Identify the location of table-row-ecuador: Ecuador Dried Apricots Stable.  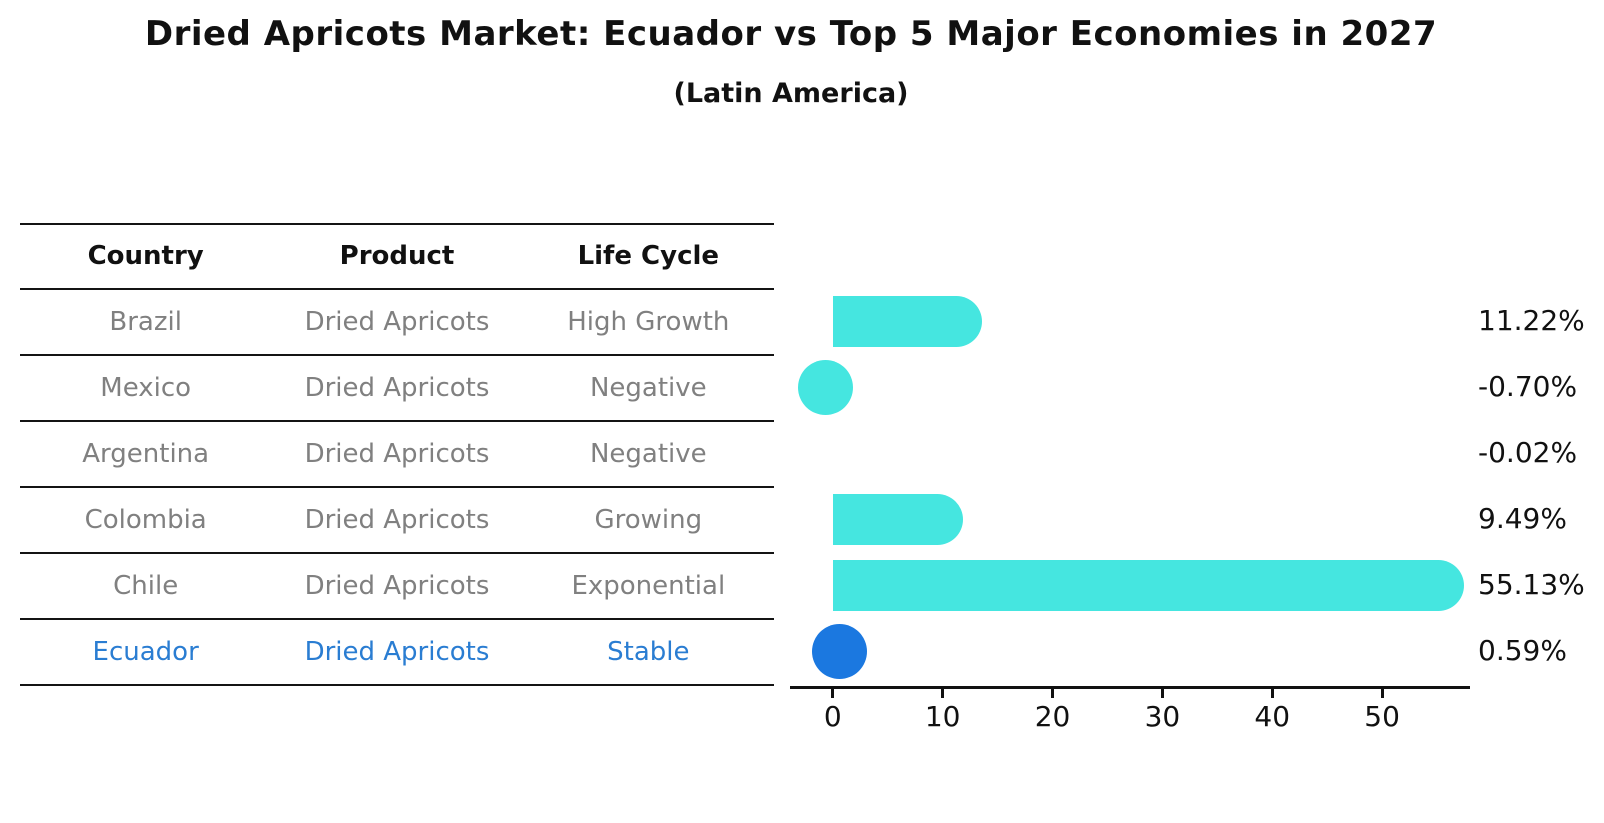
(397, 653).